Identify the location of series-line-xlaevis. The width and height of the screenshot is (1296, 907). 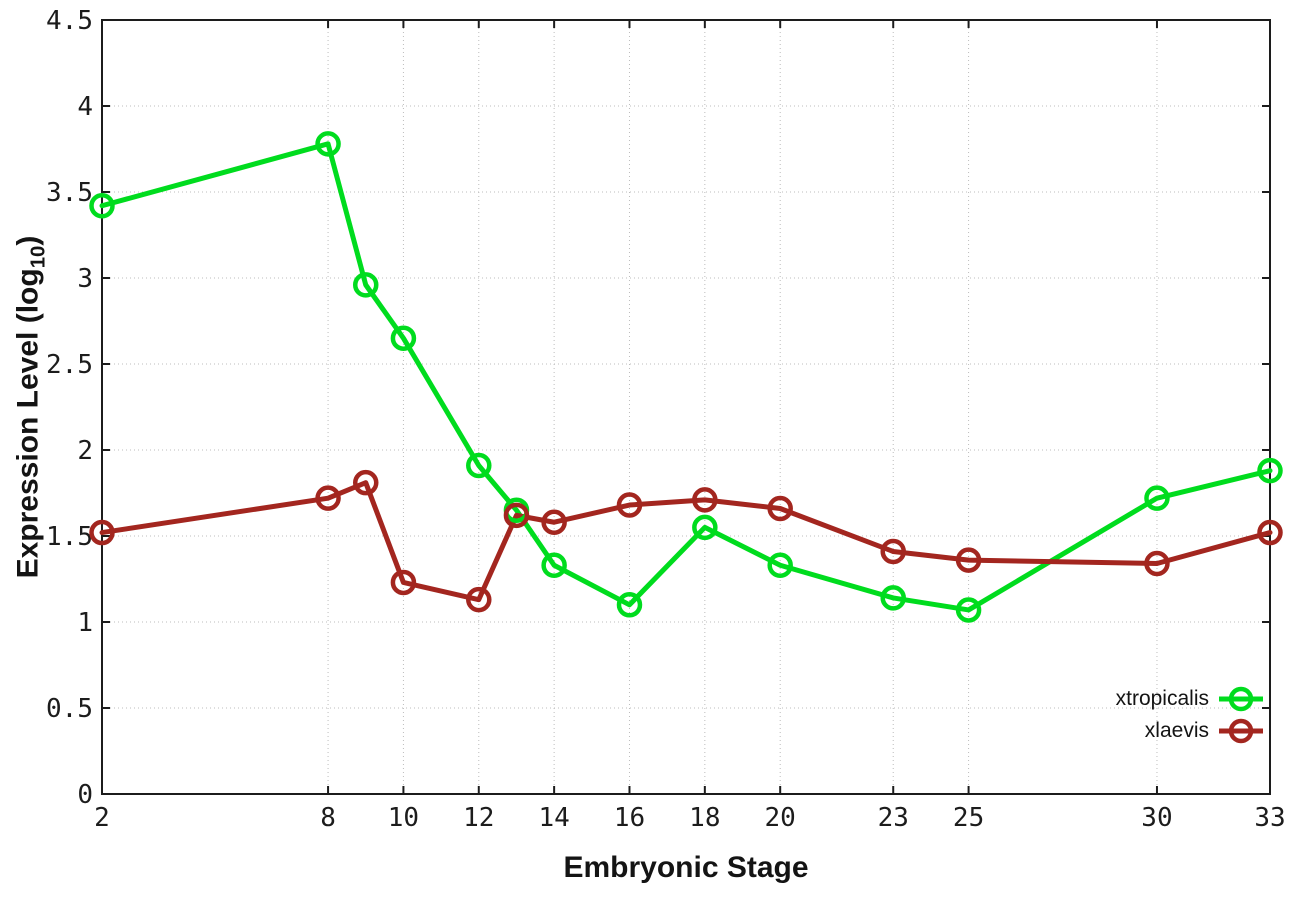
(686, 541).